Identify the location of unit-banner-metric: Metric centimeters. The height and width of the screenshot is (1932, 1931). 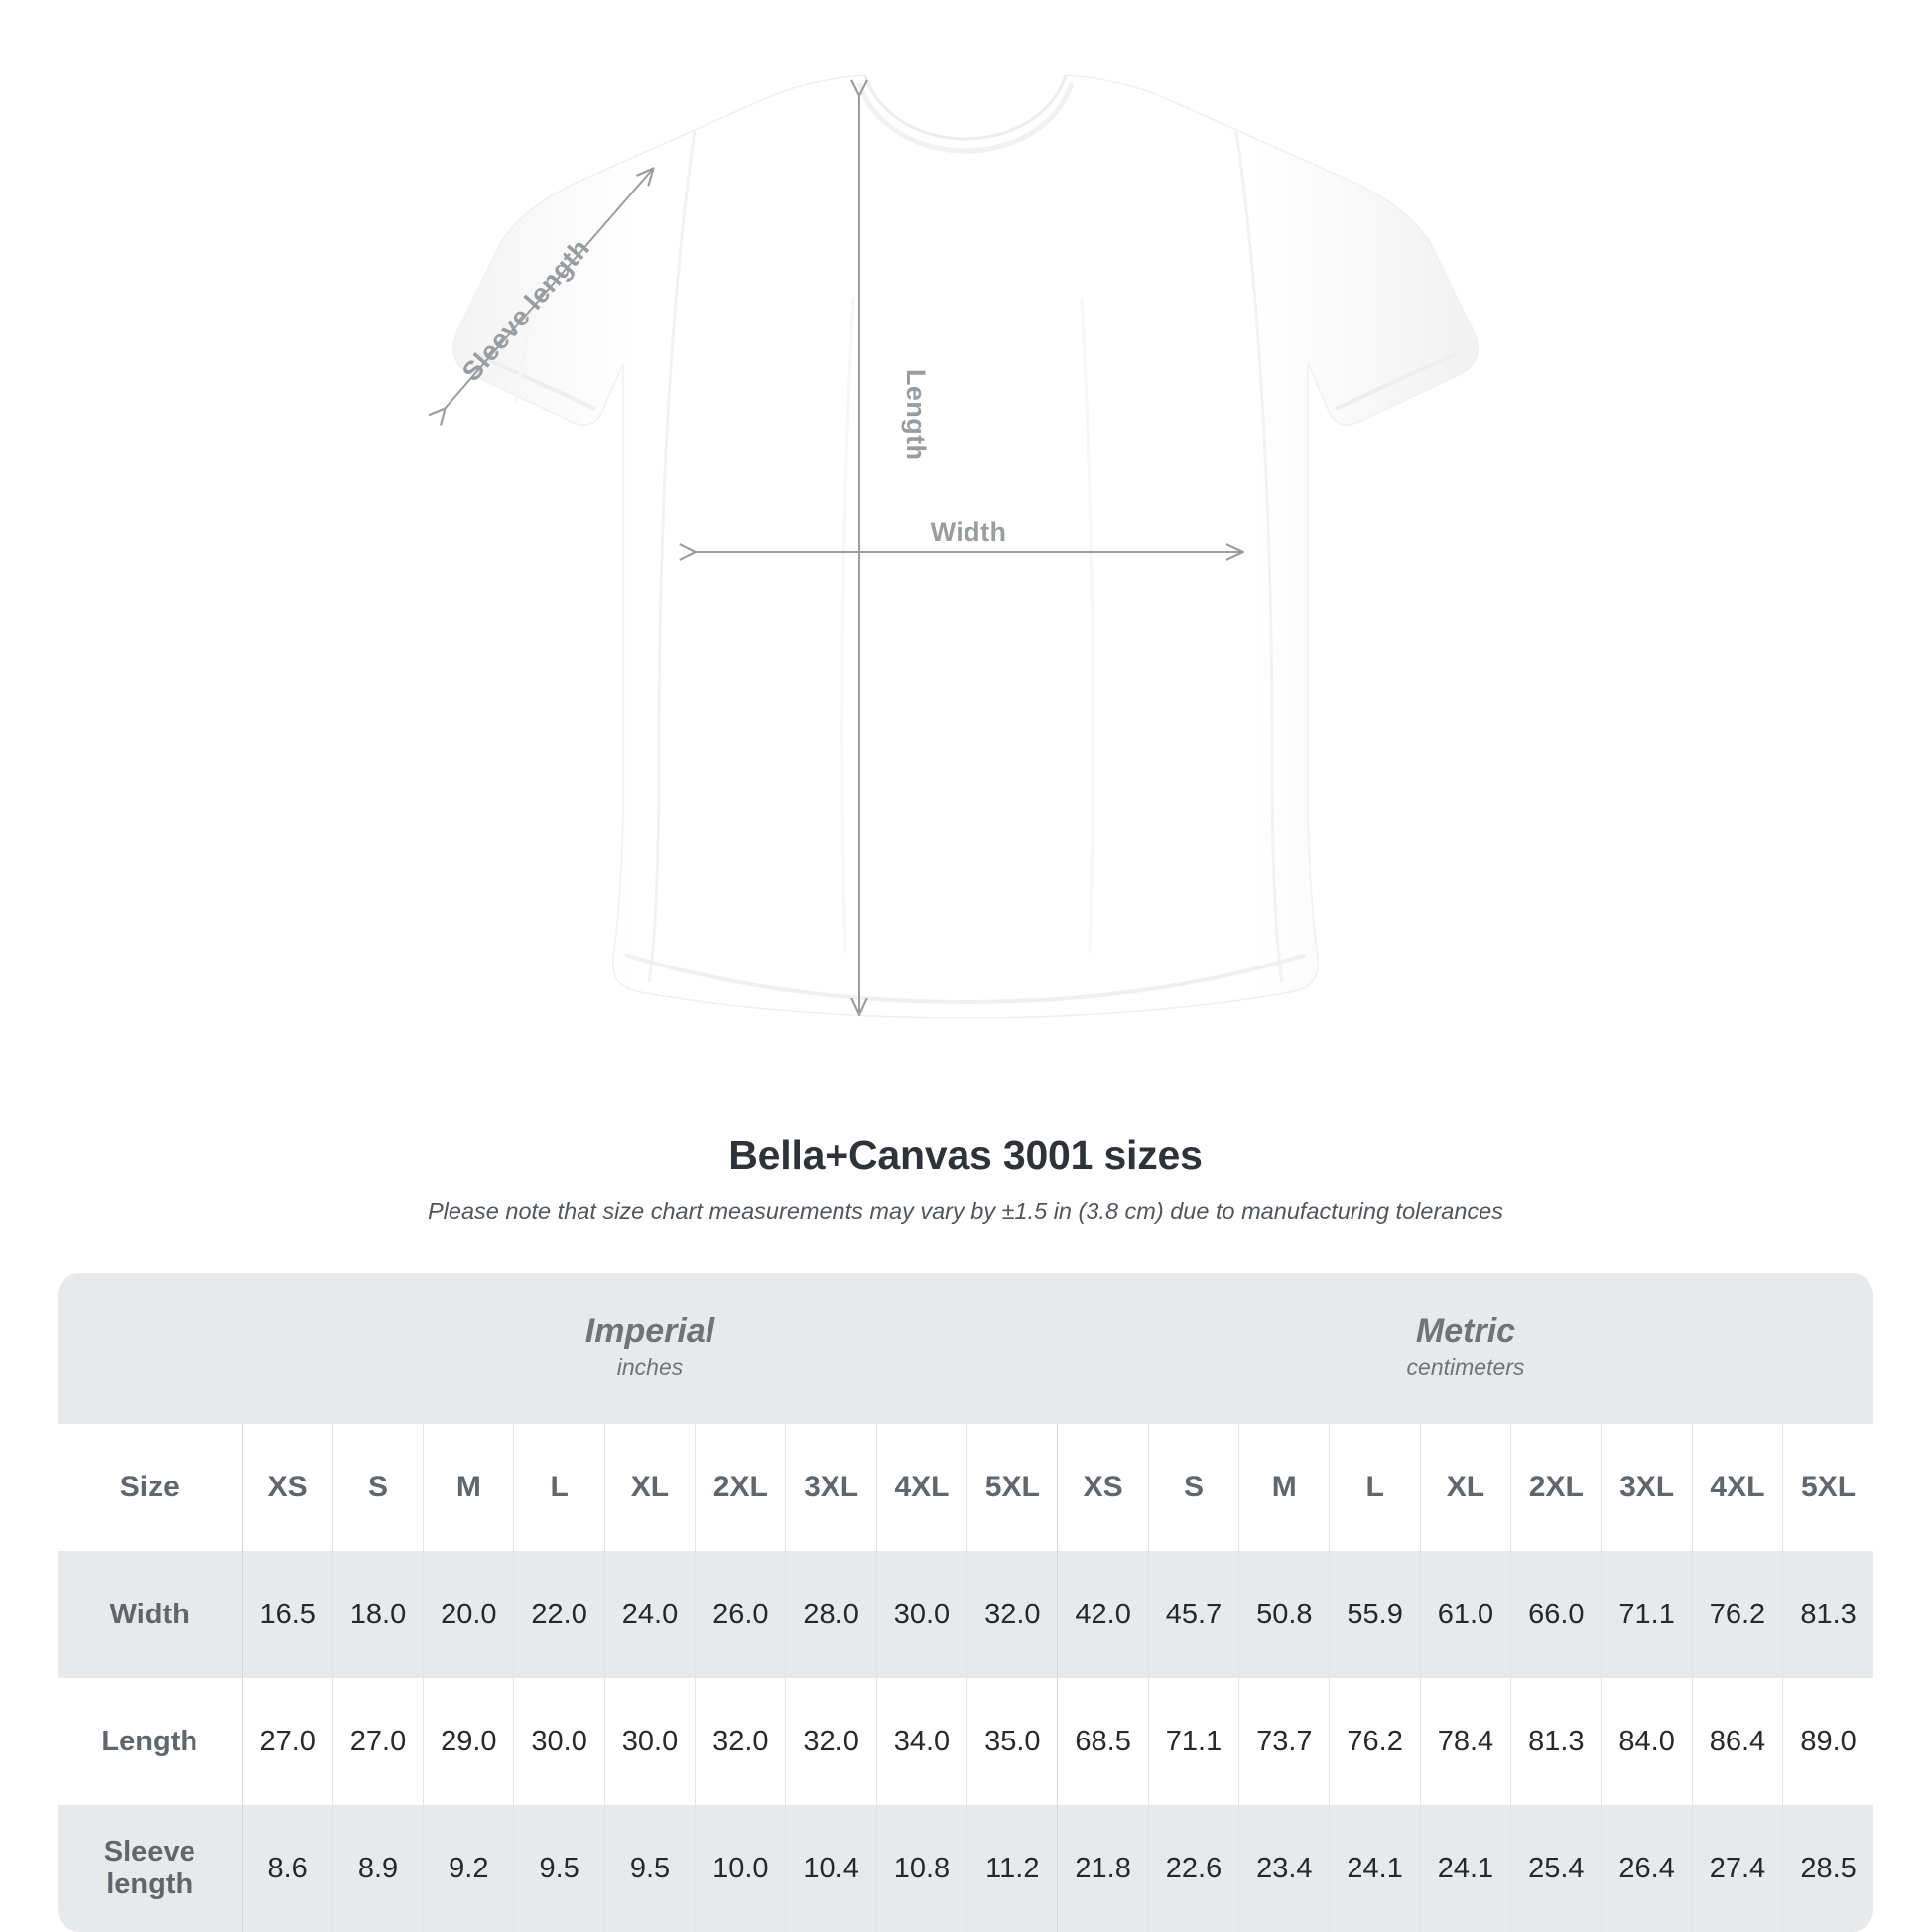
(1465, 1349).